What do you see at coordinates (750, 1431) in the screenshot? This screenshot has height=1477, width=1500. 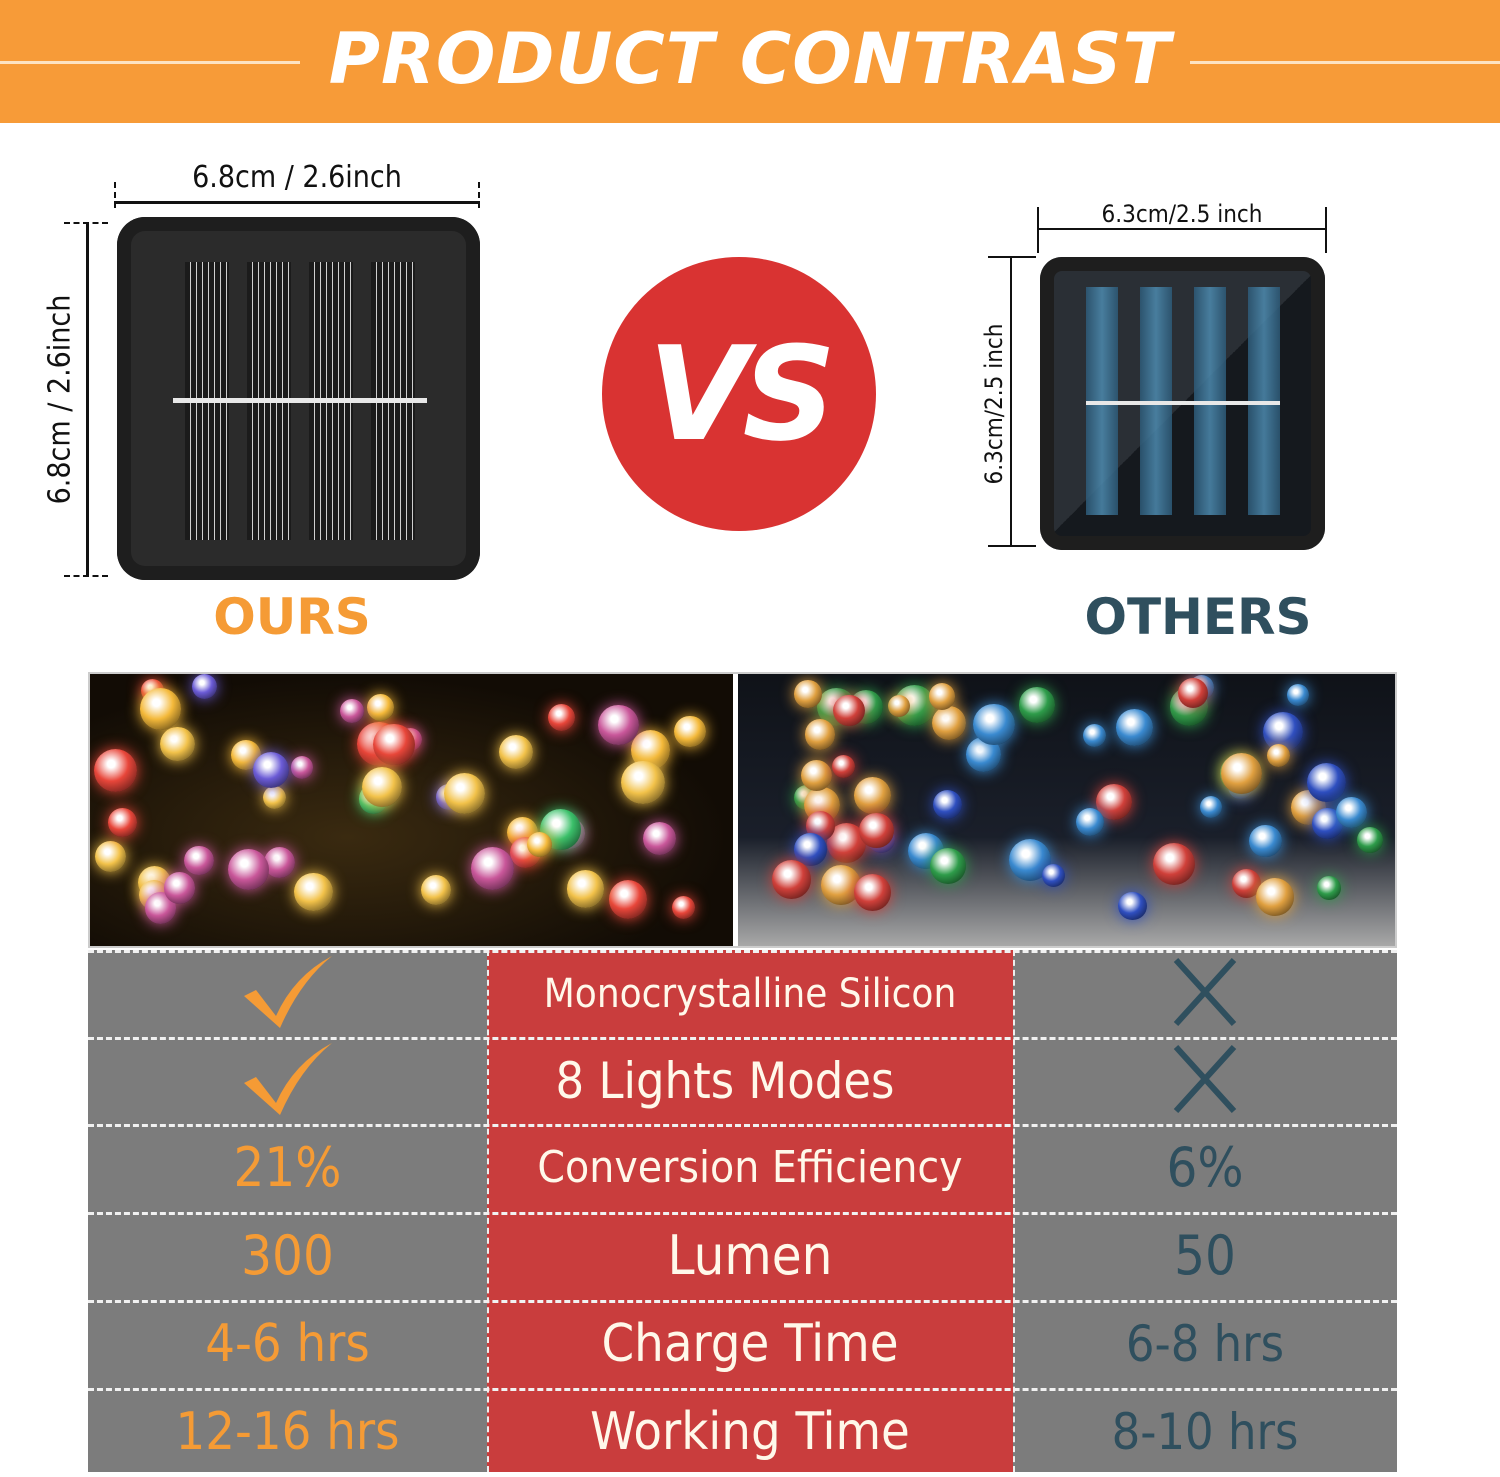 I see `feature-cell: Working Time` at bounding box center [750, 1431].